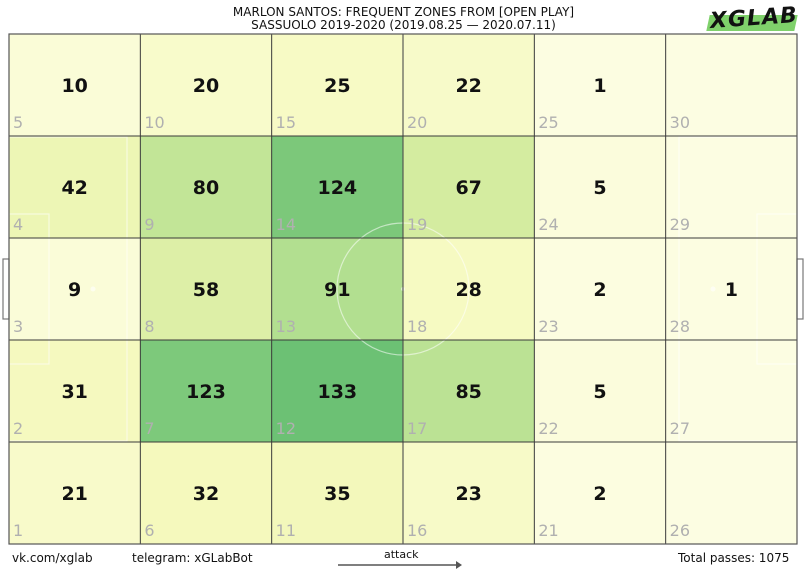 The width and height of the screenshot is (807, 572). I want to click on footer-vk-link: vk.com/xglab, so click(52, 558).